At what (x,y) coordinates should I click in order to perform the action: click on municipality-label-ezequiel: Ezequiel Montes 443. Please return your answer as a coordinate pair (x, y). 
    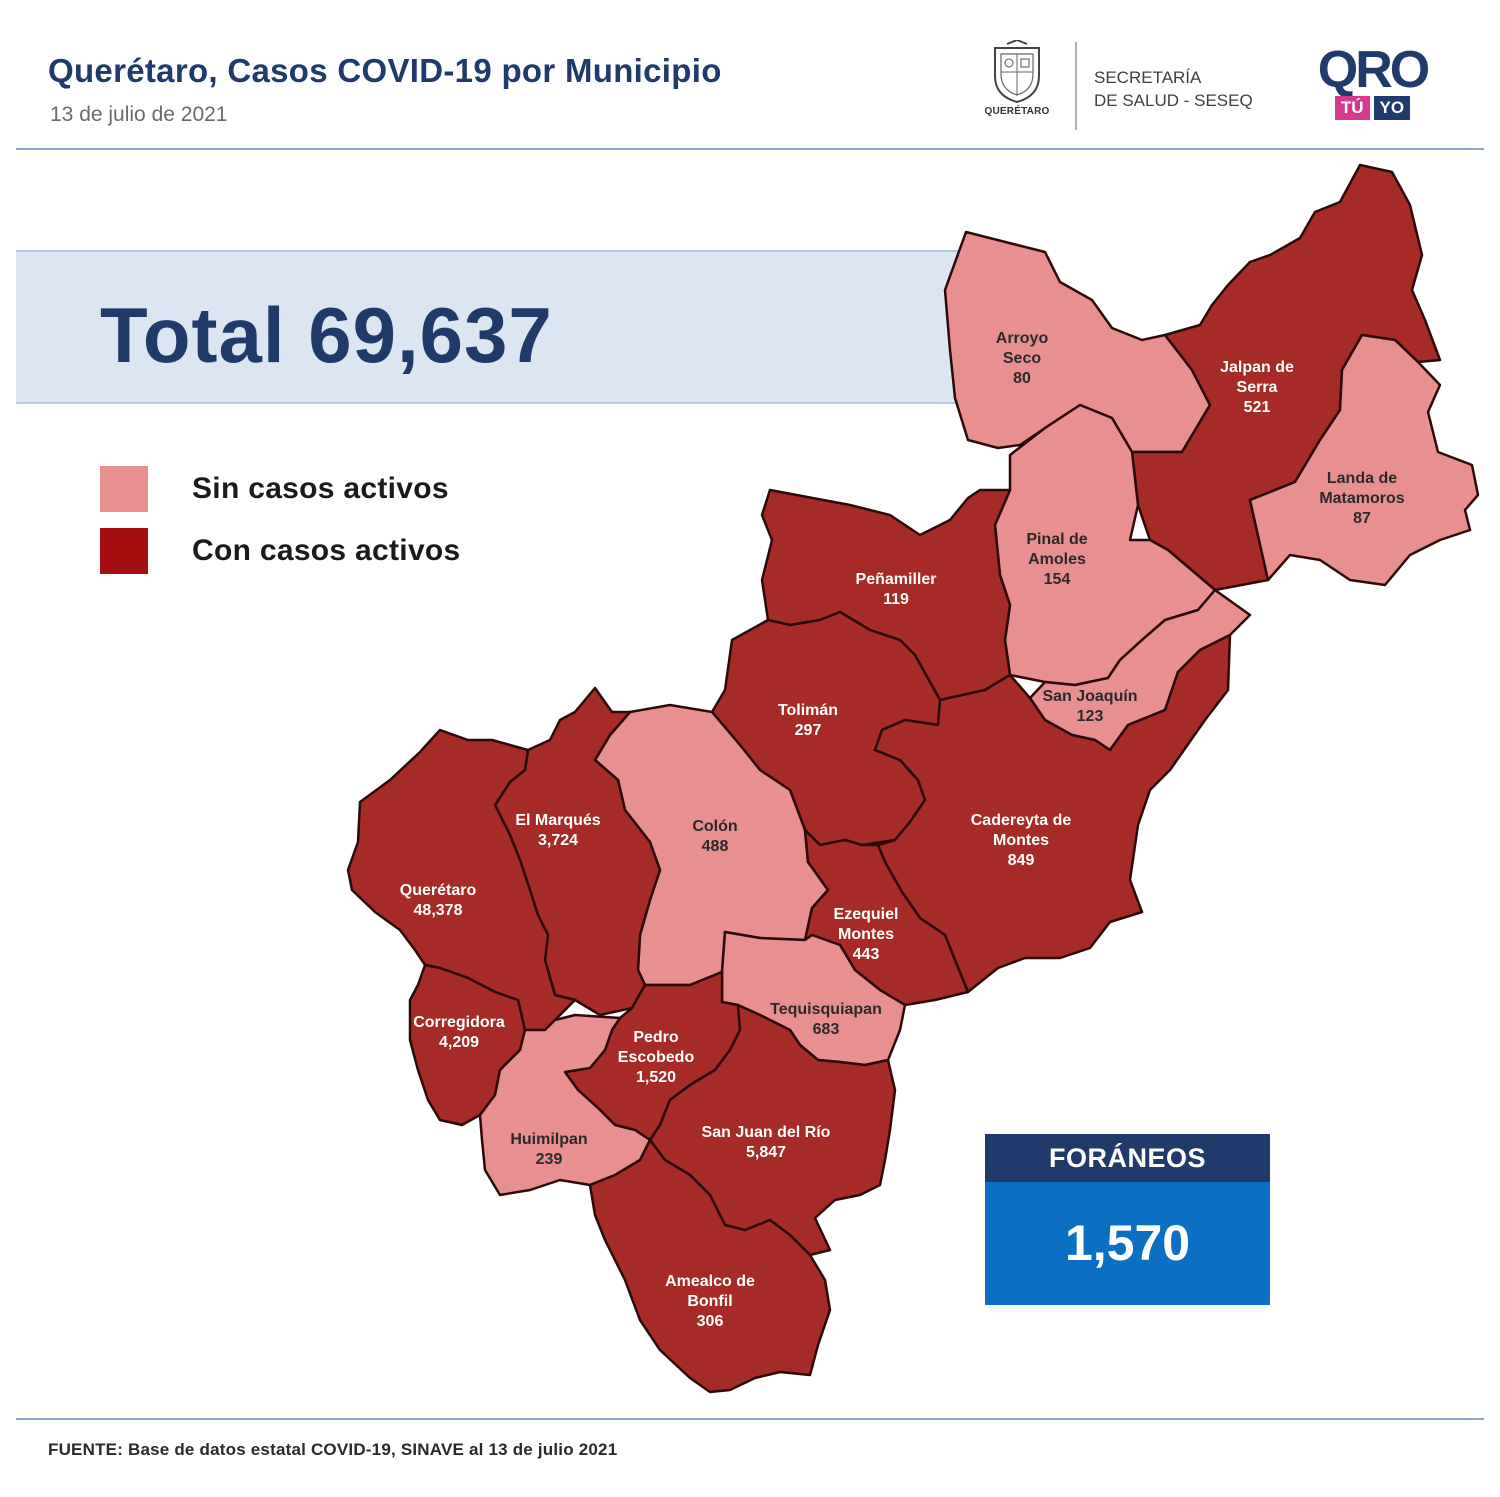
    Looking at the image, I should click on (866, 934).